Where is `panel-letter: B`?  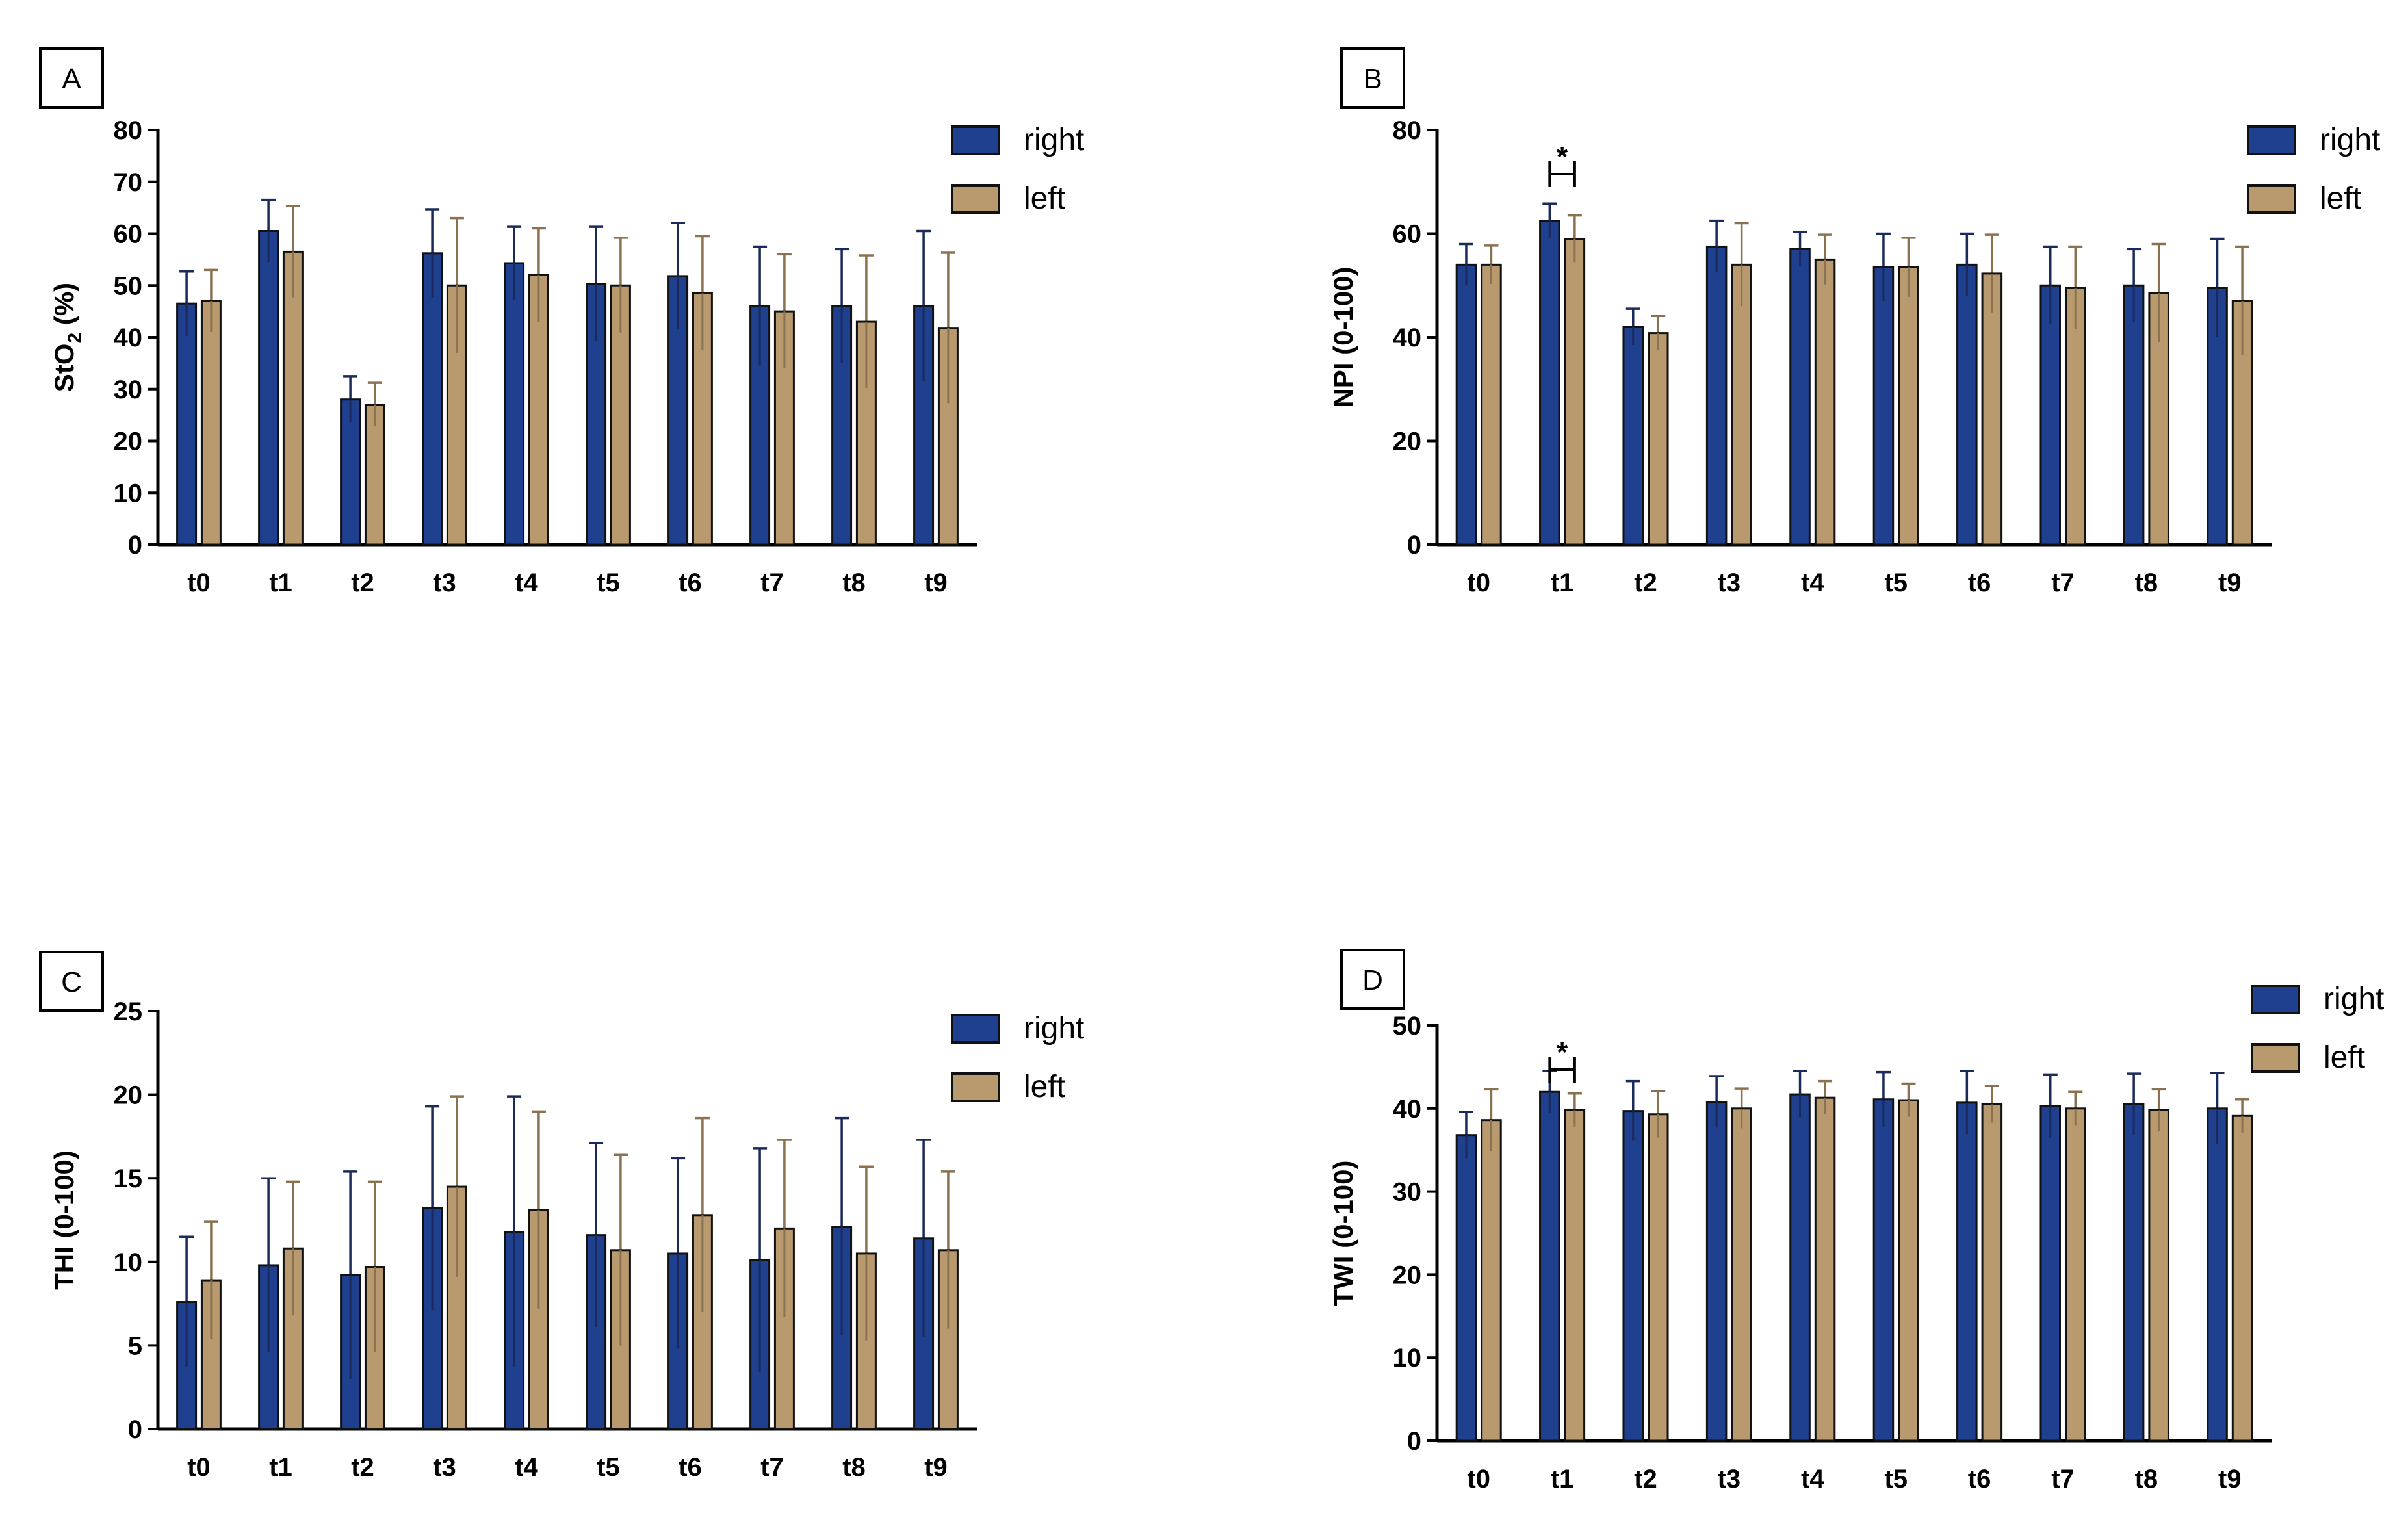
panel-letter: B is located at coordinates (1373, 79).